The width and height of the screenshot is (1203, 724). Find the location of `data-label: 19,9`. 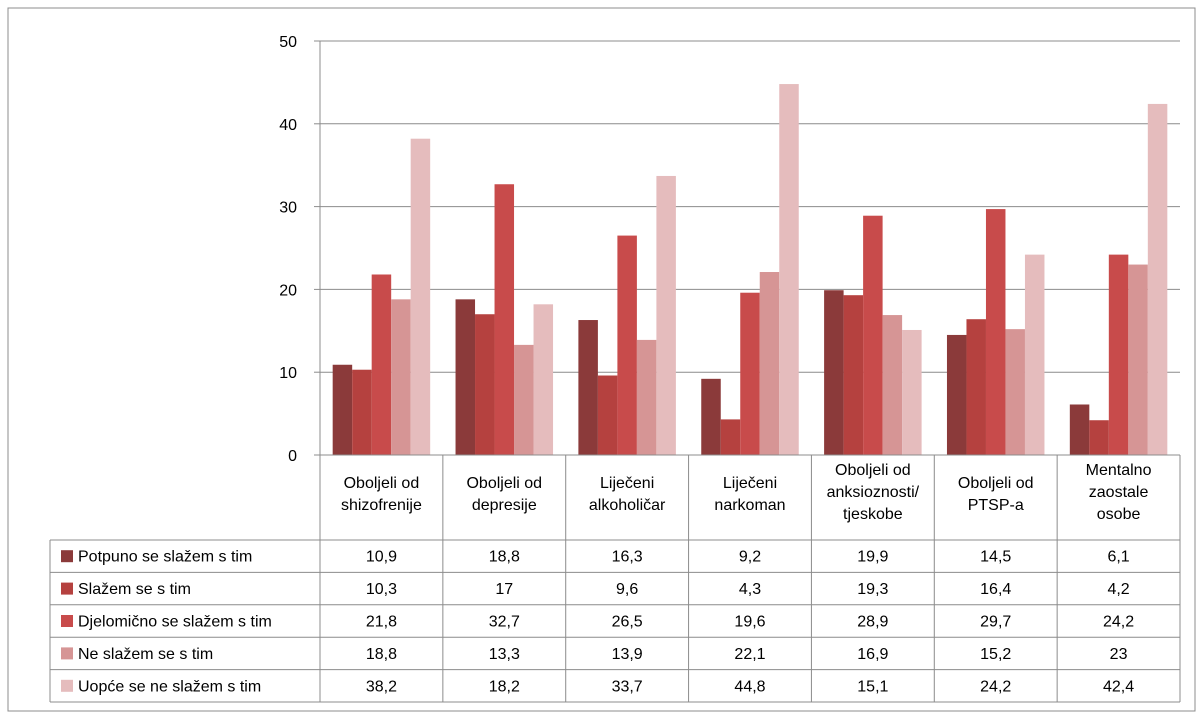

data-label: 19,9 is located at coordinates (872, 557).